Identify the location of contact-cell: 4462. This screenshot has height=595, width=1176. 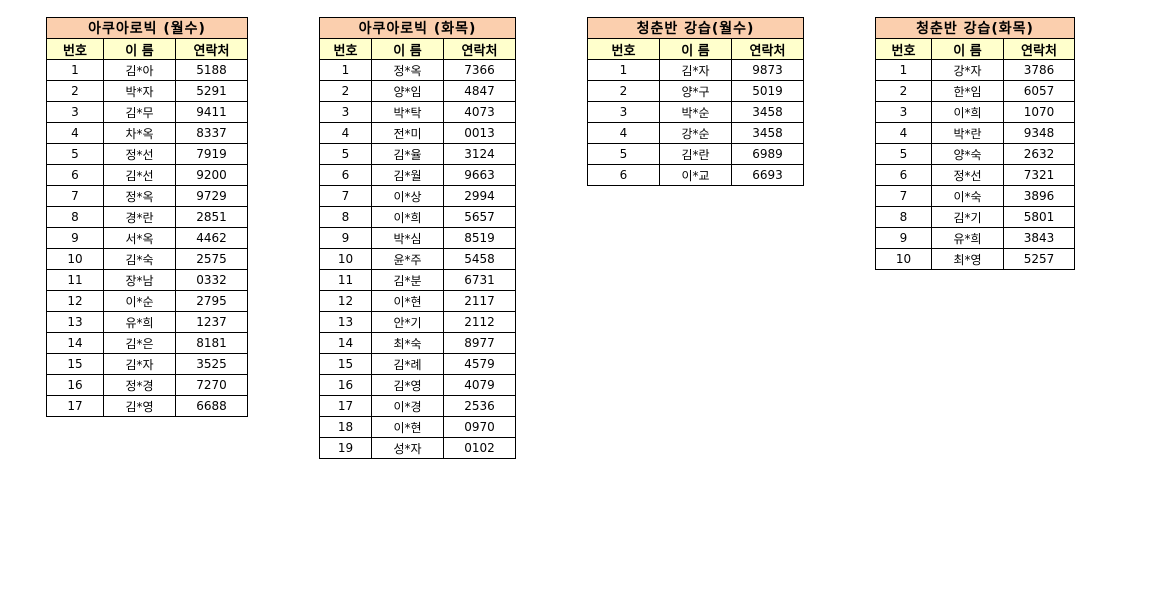
(211, 238).